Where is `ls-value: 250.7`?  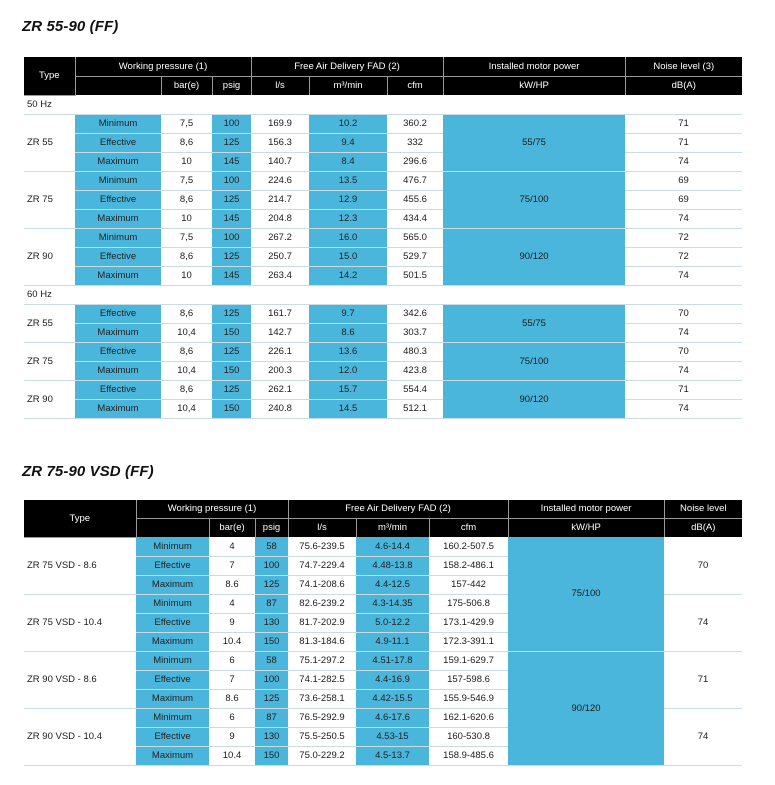 ls-value: 250.7 is located at coordinates (280, 257).